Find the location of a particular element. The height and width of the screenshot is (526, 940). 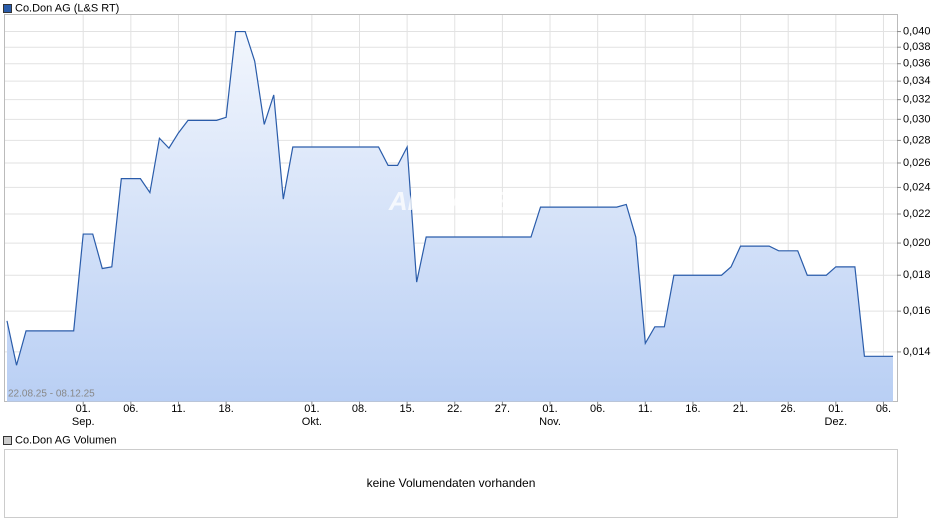

y-tick-label: 0,024 is located at coordinates (917, 187).